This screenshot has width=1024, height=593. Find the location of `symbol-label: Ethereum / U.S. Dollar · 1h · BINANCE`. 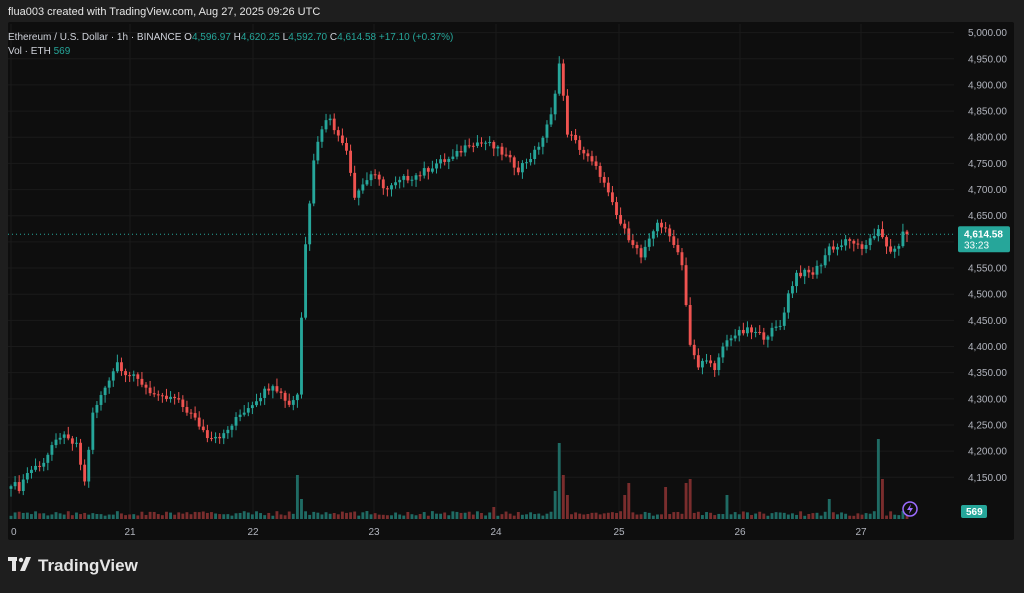

symbol-label: Ethereum / U.S. Dollar · 1h · BINANCE is located at coordinates (95, 37).